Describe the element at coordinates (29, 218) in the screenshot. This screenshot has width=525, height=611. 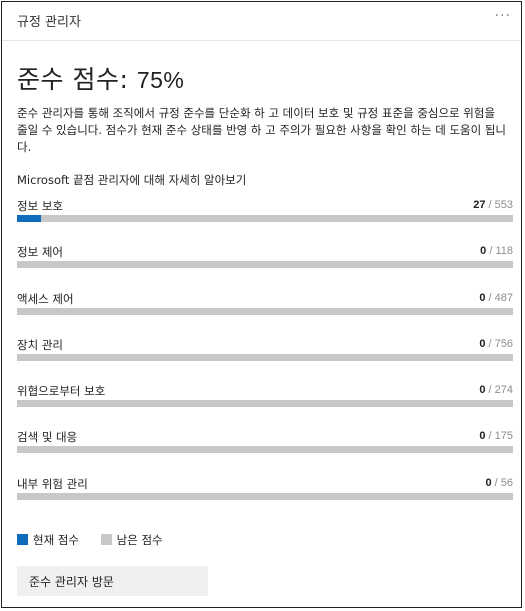
I see `category-progress-fill` at that location.